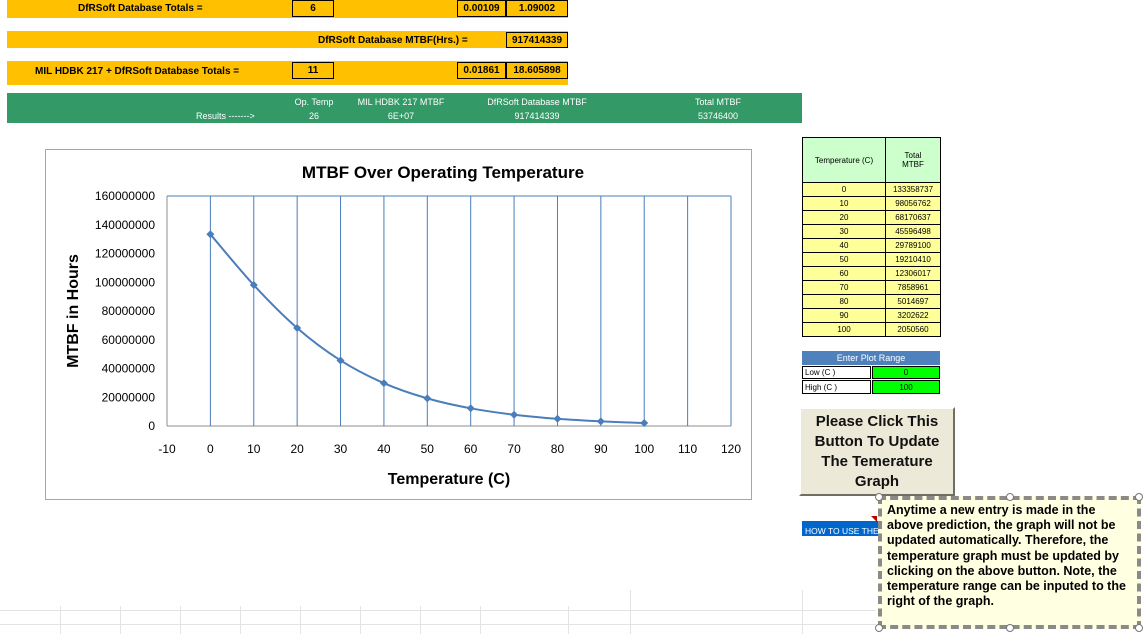 This screenshot has width=1144, height=634. What do you see at coordinates (73, 311) in the screenshot?
I see `chart-y-axis-label: MTBF in Hours` at bounding box center [73, 311].